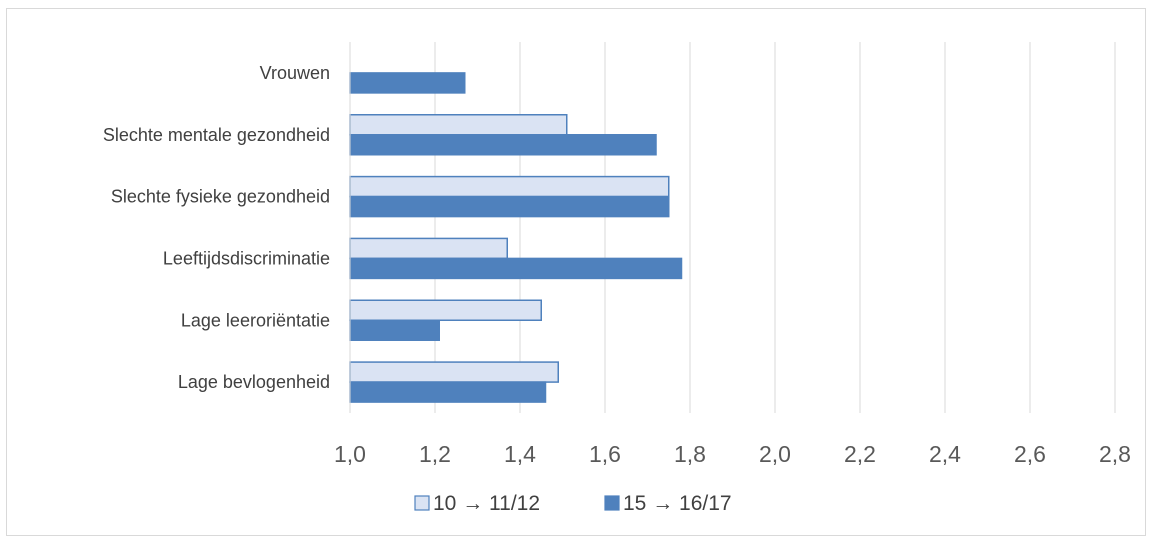 The height and width of the screenshot is (540, 1151). I want to click on x-tick-label: 1,8, so click(690, 454).